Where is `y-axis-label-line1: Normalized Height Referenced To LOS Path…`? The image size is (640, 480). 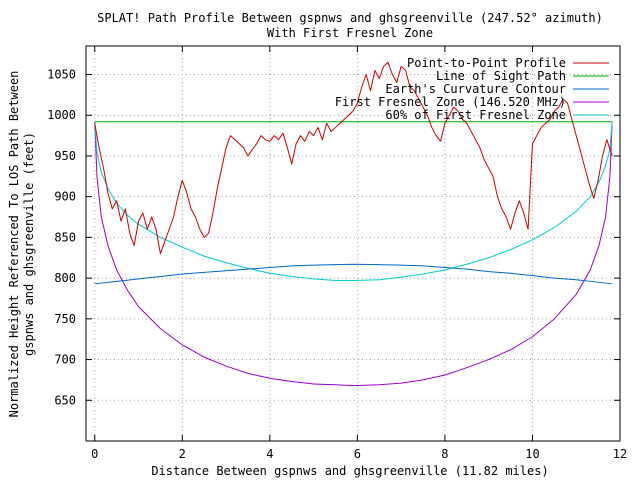 y-axis-label-line1: Normalized Height Referenced To LOS Path… is located at coordinates (14, 244).